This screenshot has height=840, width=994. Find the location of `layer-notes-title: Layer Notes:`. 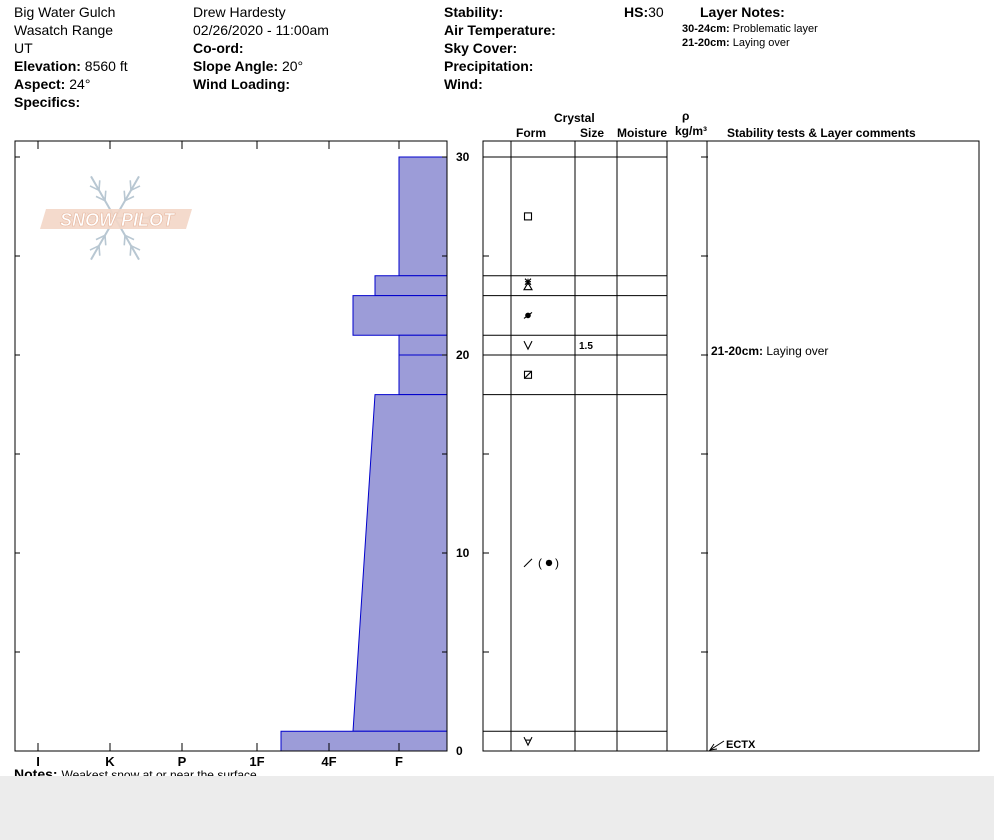

layer-notes-title: Layer Notes: is located at coordinates (742, 12).